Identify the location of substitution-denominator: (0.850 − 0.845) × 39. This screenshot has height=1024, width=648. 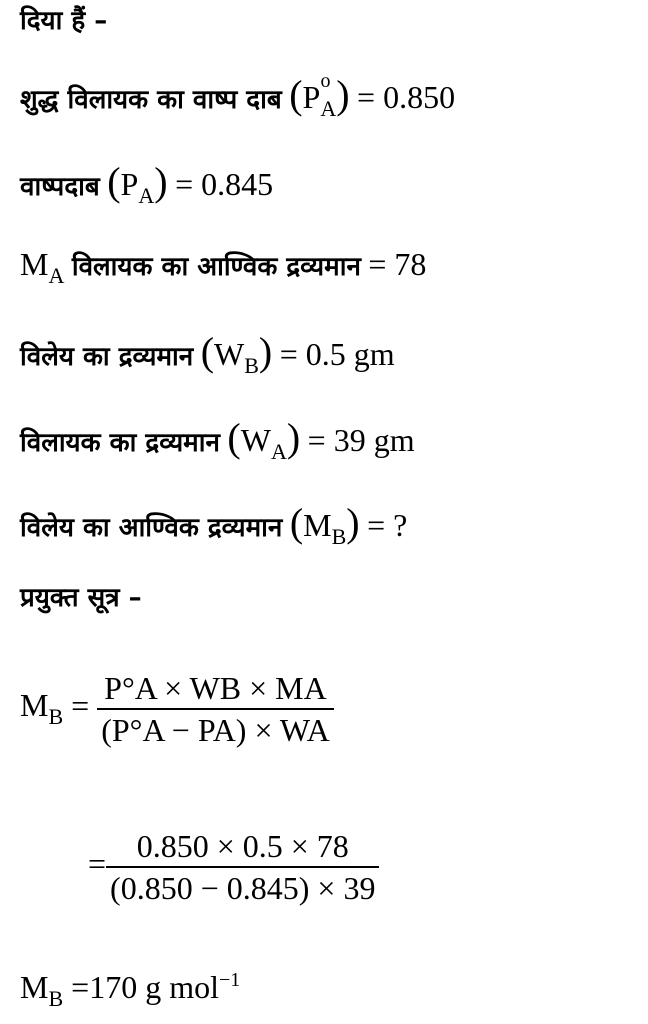
(243, 885).